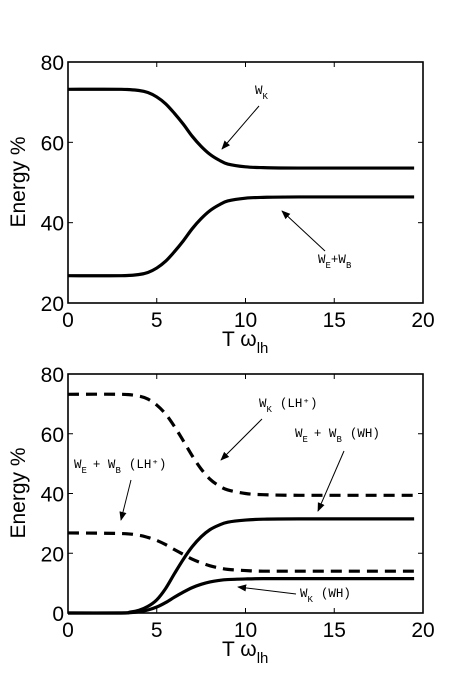 The height and width of the screenshot is (690, 460). I want to click on bottom-arrow-web-wh, so click(331, 481).